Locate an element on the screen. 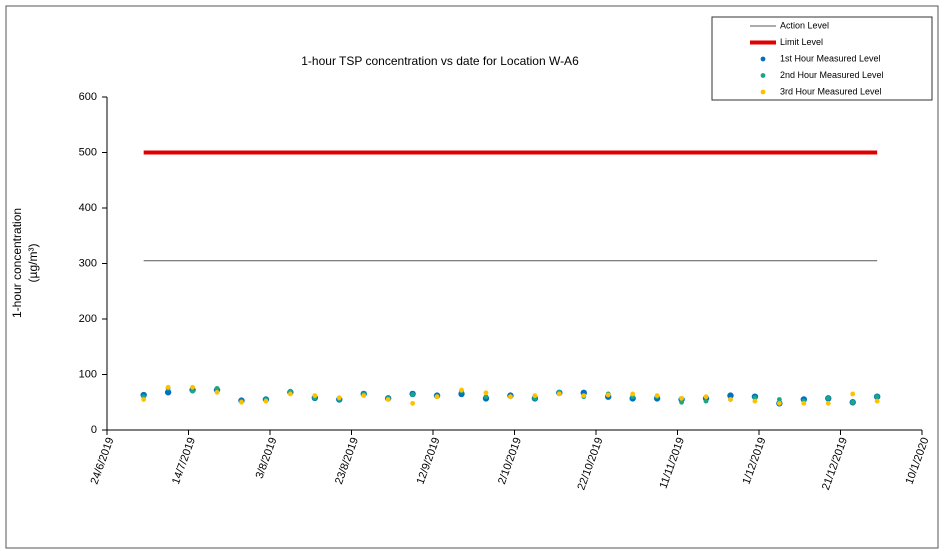  y-tick-label: 100 is located at coordinates (88, 374).